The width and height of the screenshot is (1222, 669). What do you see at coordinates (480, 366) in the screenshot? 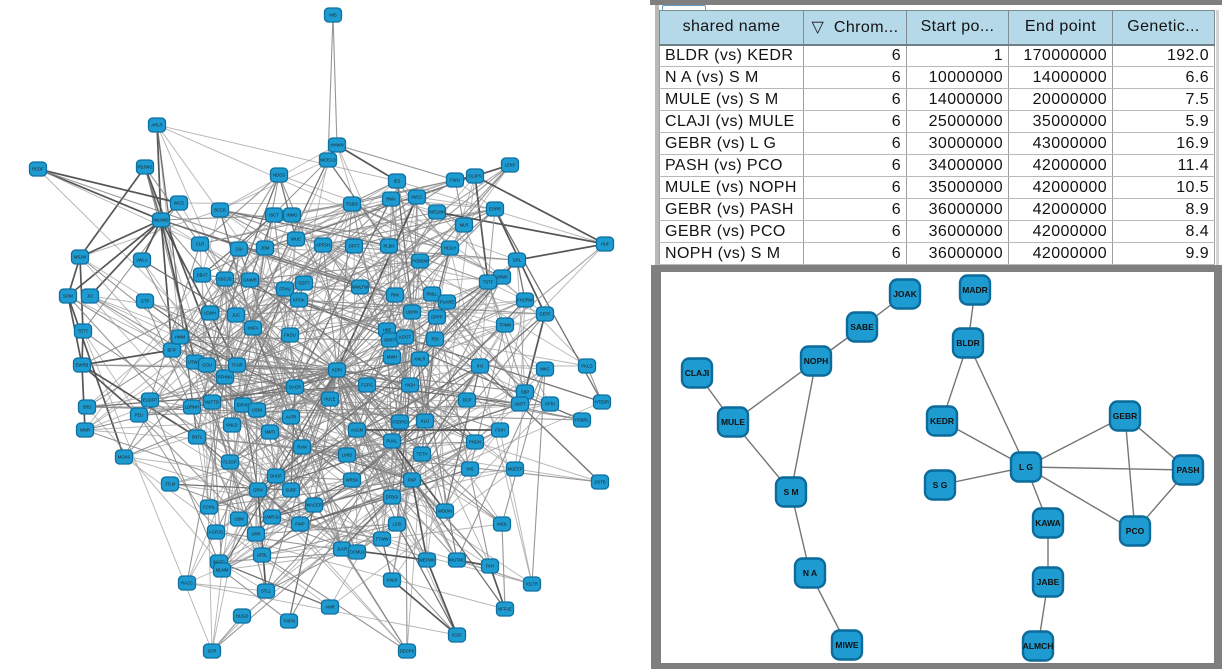
I see `svg-text: IHJ` at bounding box center [480, 366].